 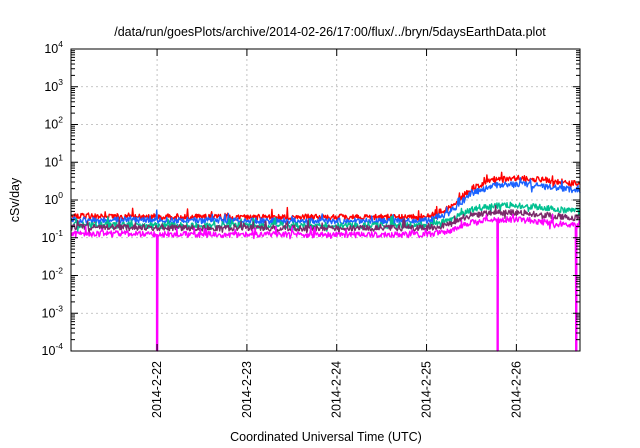 I want to click on y-tick-label: 10³, so click(x=53, y=85).